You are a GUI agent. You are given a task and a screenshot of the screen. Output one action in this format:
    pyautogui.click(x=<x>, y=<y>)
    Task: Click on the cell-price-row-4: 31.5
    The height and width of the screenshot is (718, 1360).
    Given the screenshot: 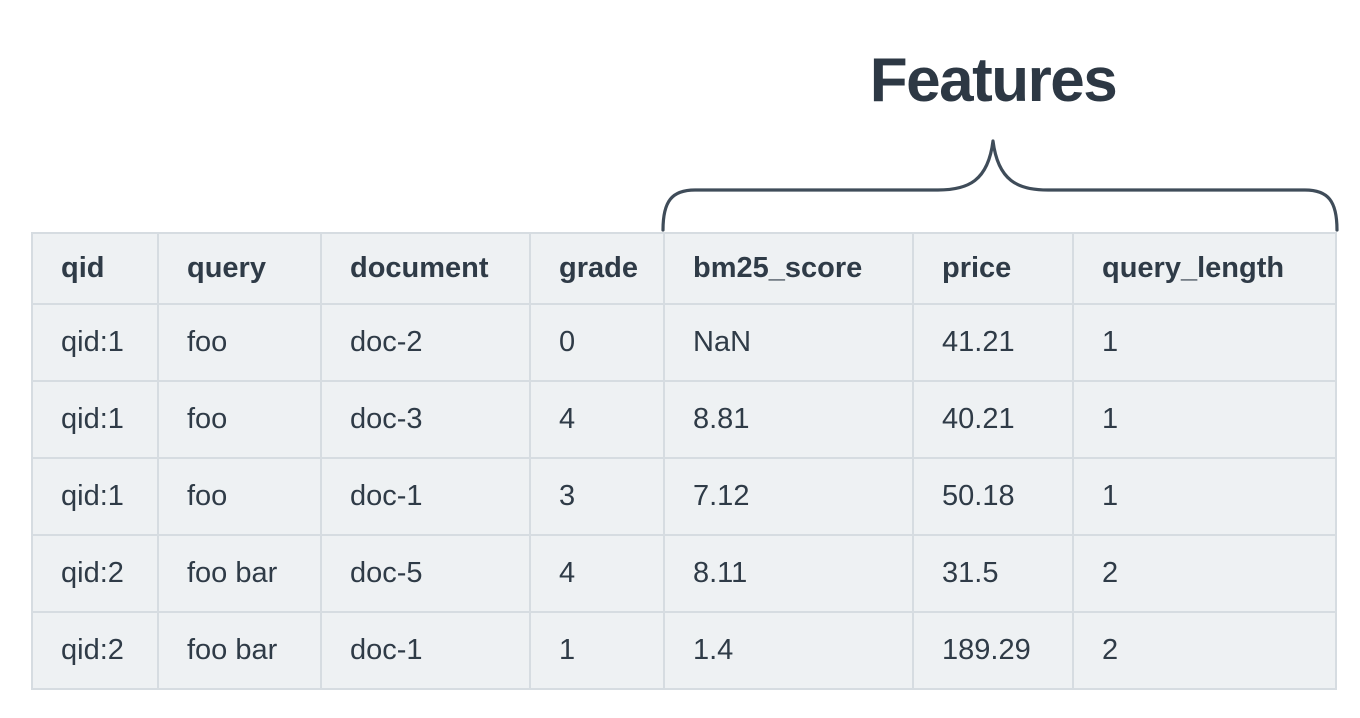 What is the action you would take?
    pyautogui.click(x=993, y=573)
    